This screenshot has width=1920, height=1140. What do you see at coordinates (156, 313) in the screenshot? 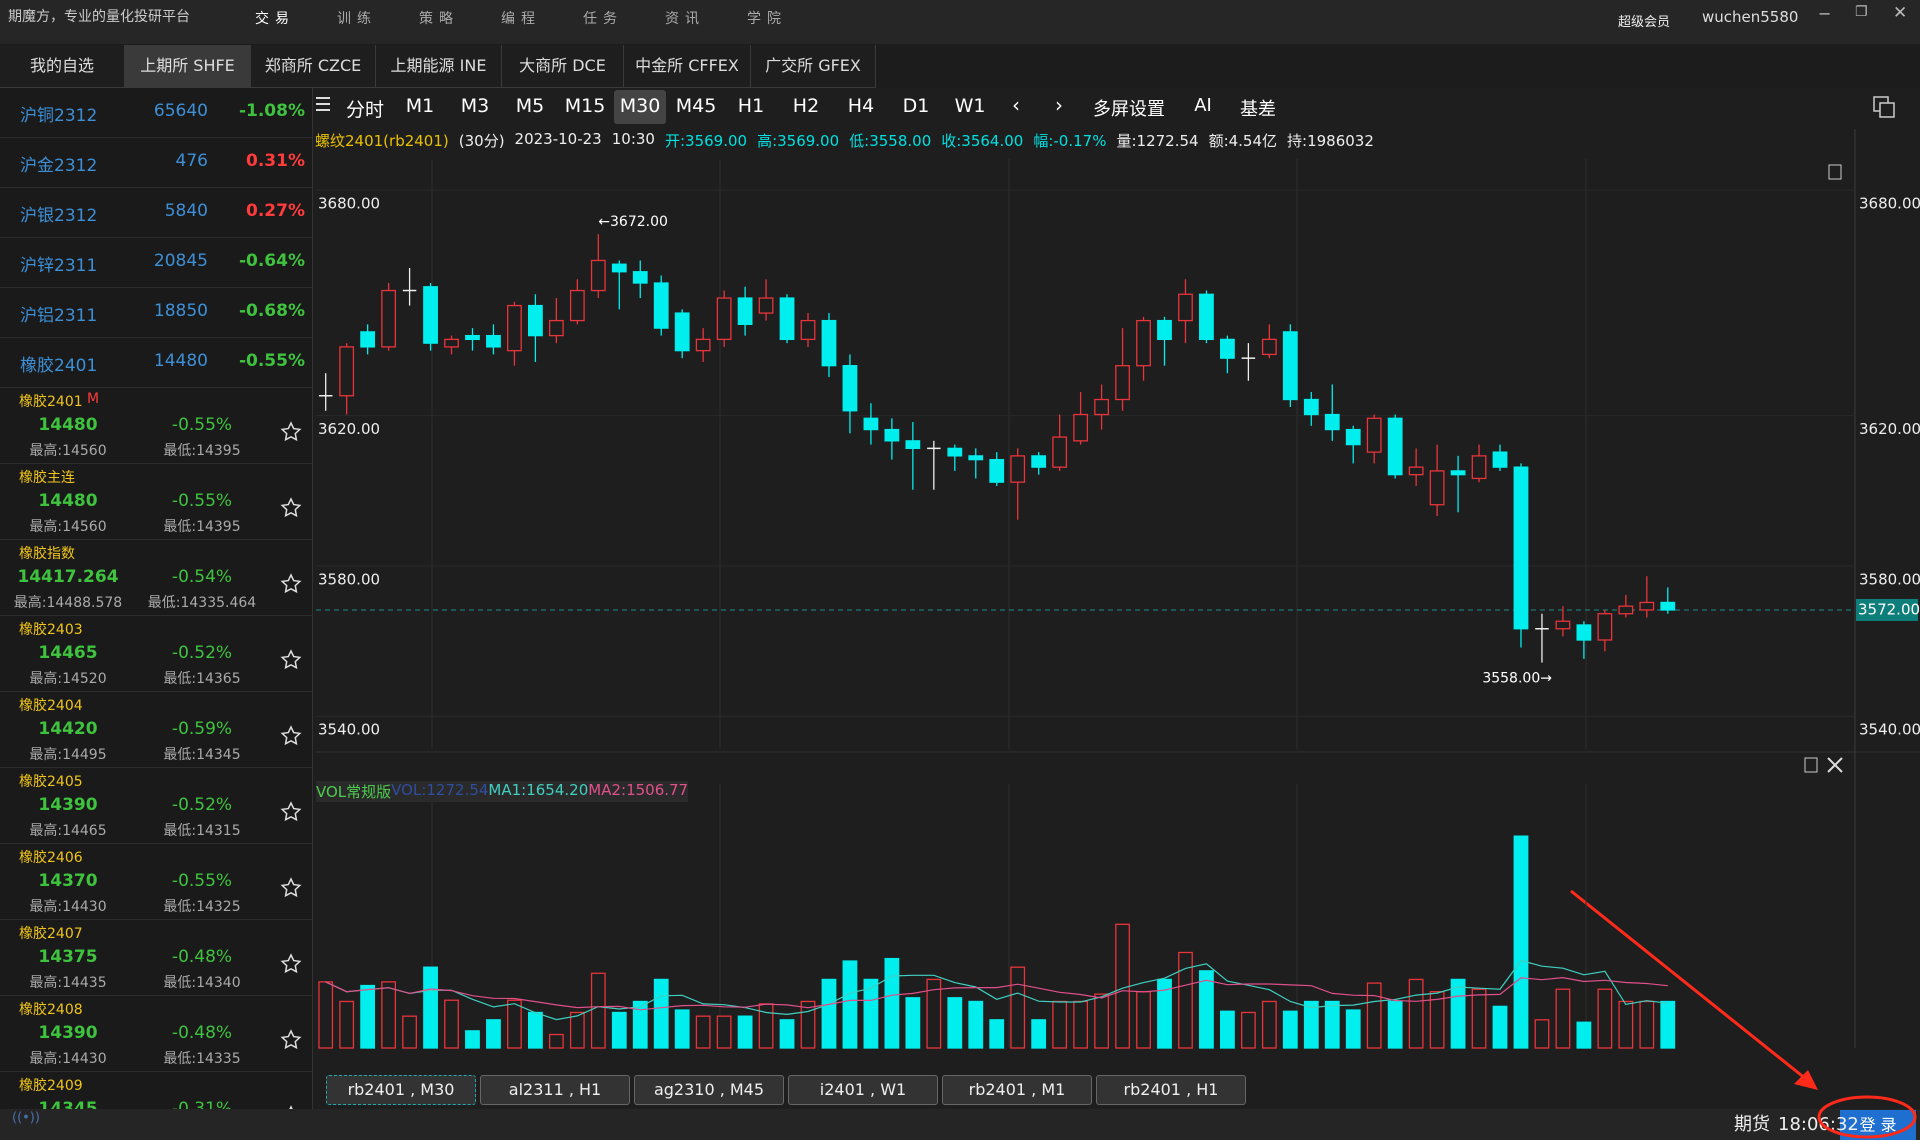
I see `quote-row: 沪铝2311 18850 -0.68%` at bounding box center [156, 313].